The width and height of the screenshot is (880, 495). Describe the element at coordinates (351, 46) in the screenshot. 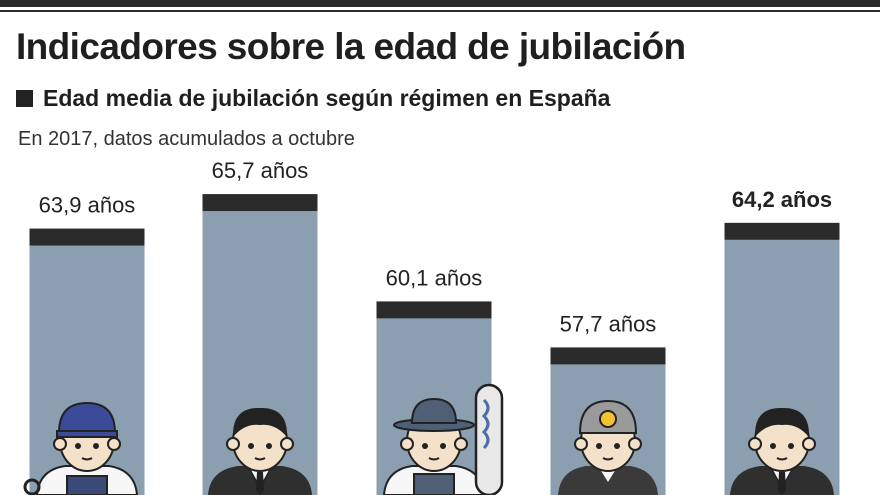

I see `page-title: Indicadores sobre la edad de jubilación` at that location.